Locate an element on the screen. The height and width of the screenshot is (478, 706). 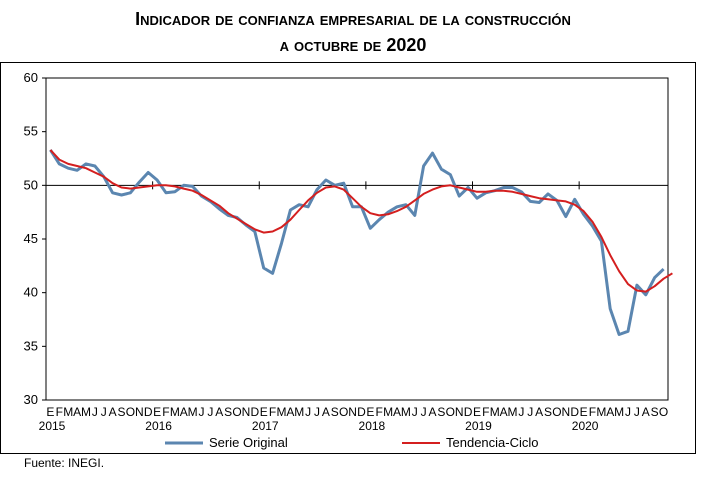
legend-label: Serie Original is located at coordinates (248, 442).